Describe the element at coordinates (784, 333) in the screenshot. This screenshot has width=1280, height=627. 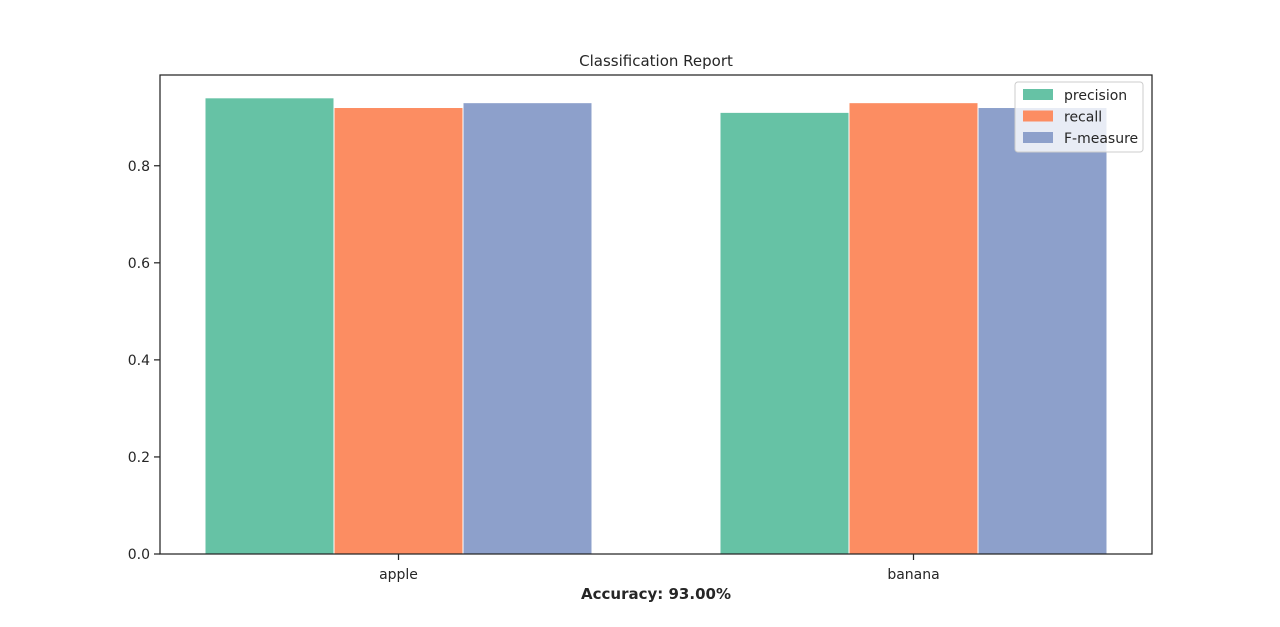
I see `bar-banana-precision` at that location.